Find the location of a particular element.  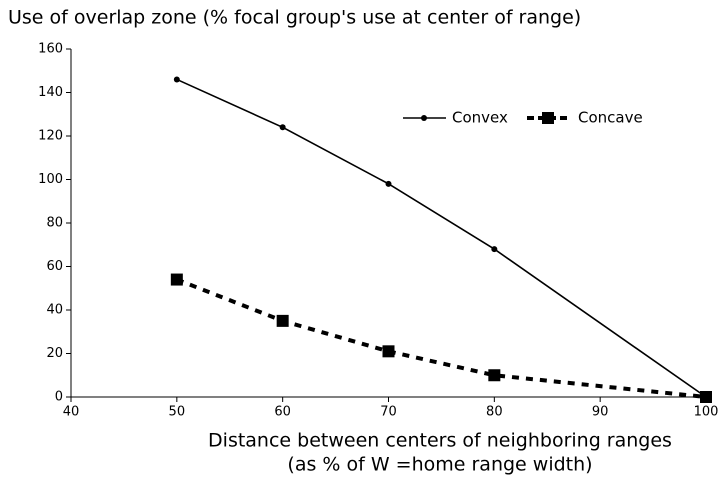

y-tick-label: 120 is located at coordinates (50, 136).